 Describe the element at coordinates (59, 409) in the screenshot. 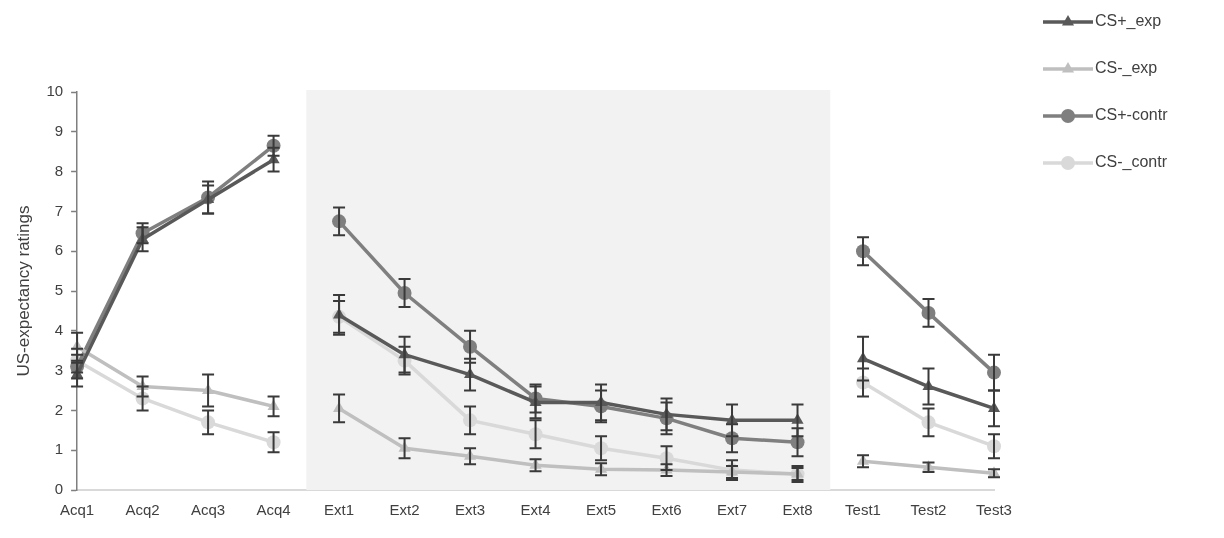

I see `y-tick-label: 2` at that location.